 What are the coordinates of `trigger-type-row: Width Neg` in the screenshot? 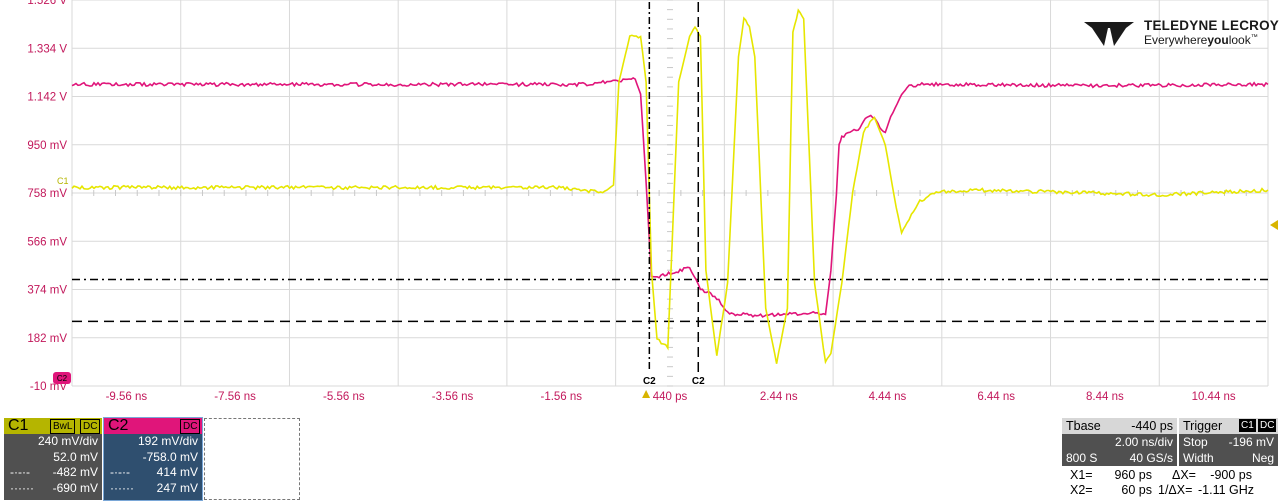 It's located at (1228, 458).